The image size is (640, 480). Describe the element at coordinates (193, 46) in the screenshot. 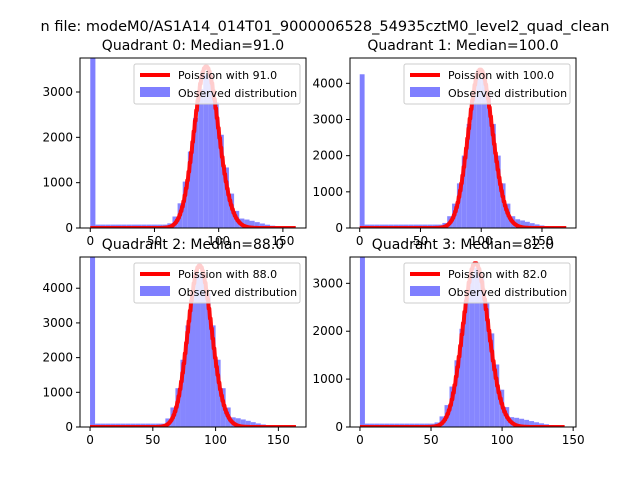

I see `chart-title: Quadrant 0: Median=91.0` at that location.